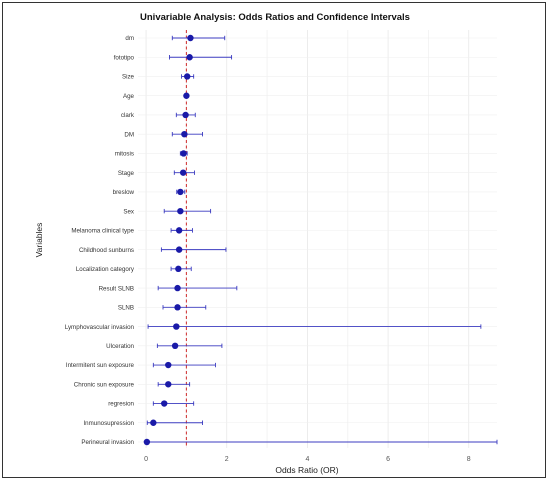 This screenshot has height=484, width=550. Describe the element at coordinates (129, 134) in the screenshot. I see `y-tick-label: DM` at that location.